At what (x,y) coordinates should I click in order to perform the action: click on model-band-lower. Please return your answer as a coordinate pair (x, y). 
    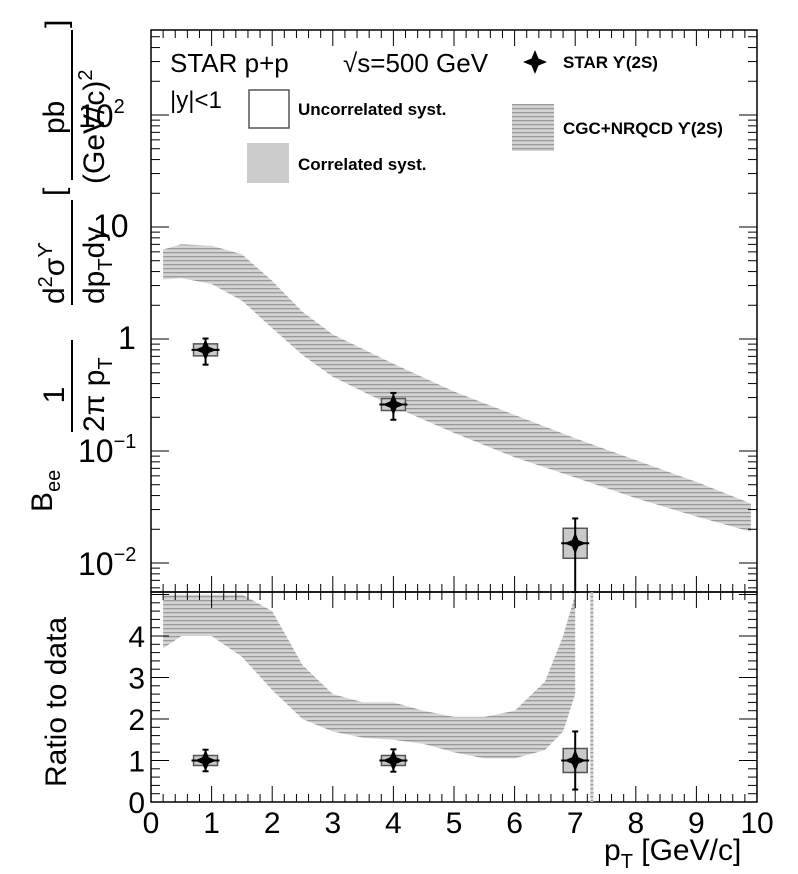
    Looking at the image, I should click on (369, 676).